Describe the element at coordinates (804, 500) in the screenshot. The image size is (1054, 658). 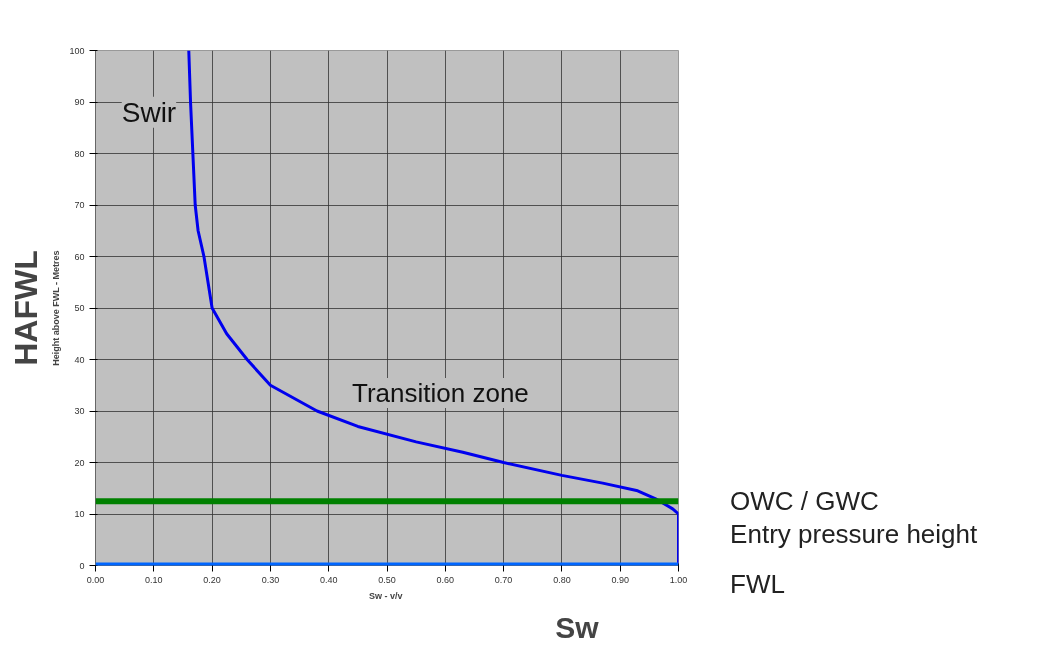
I see `ref-line-label: OWC / GWC` at that location.